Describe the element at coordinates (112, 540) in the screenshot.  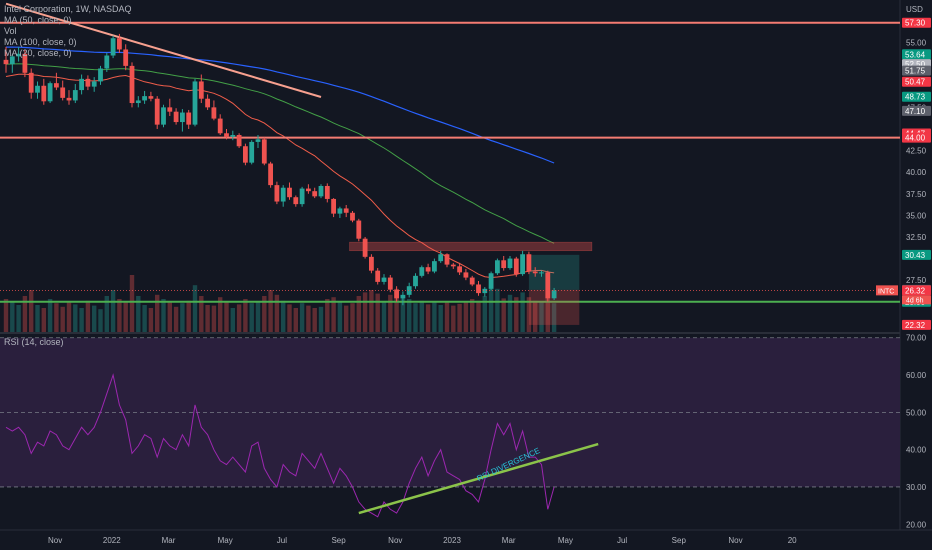
I see `time-tick: 2022` at that location.